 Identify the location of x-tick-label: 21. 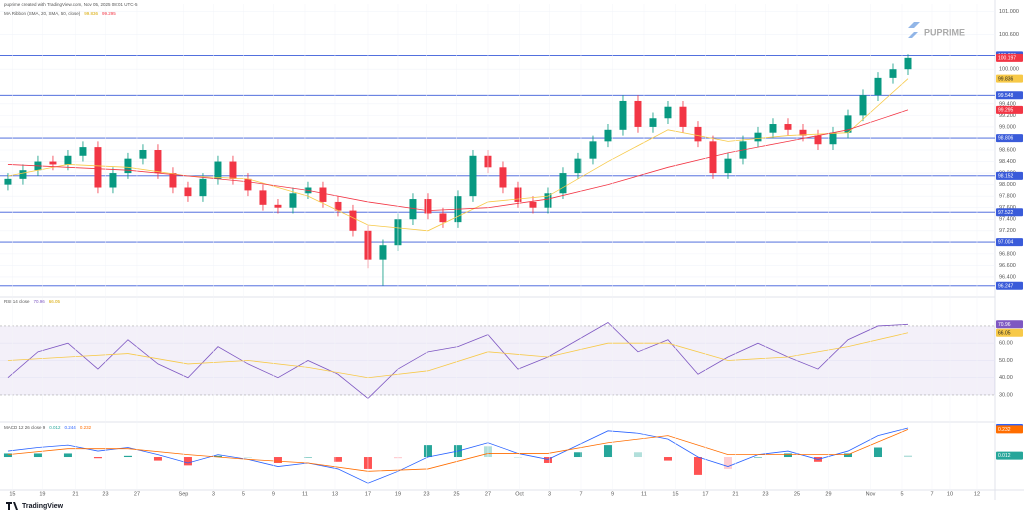
(735, 494).